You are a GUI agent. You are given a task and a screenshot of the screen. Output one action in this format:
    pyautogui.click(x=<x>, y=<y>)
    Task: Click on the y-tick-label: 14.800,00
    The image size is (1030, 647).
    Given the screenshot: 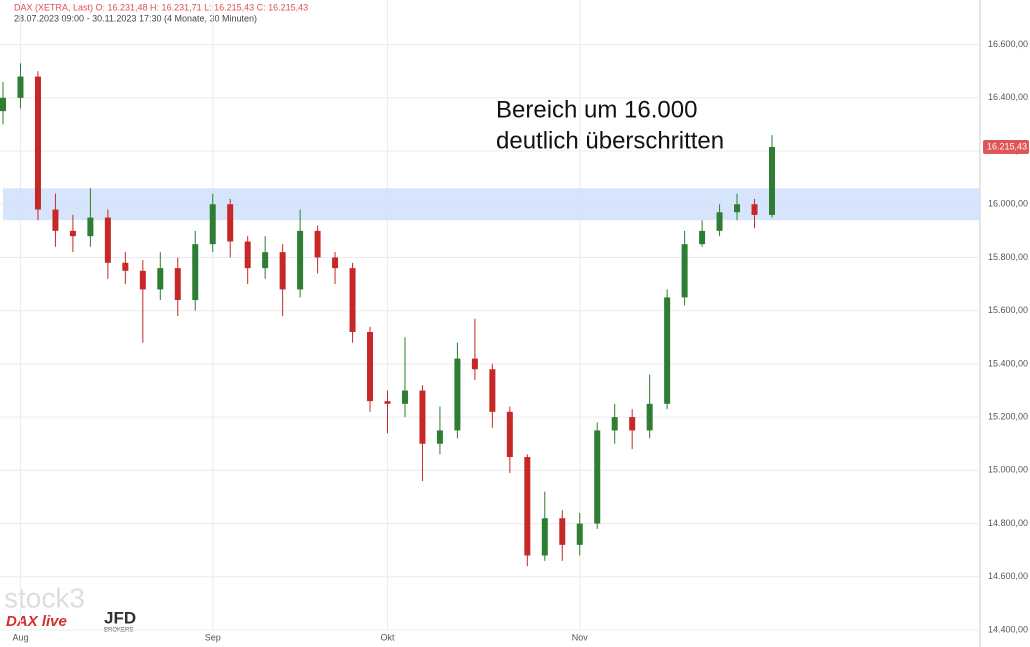 What is the action you would take?
    pyautogui.click(x=1008, y=523)
    